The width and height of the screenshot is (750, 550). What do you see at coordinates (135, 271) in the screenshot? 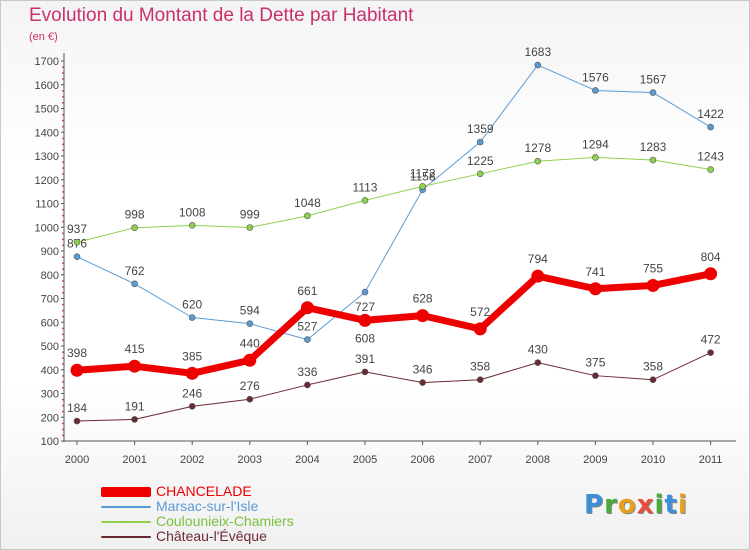
I see `data-label: 762` at bounding box center [135, 271].